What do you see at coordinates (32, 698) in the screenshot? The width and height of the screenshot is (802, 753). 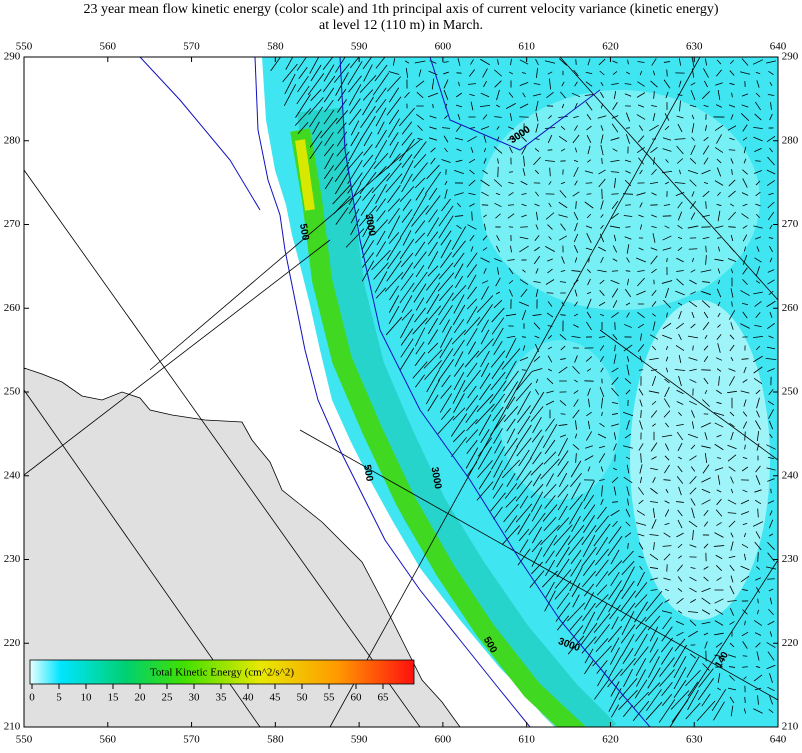 I see `colorbar-tick-label: 0` at bounding box center [32, 698].